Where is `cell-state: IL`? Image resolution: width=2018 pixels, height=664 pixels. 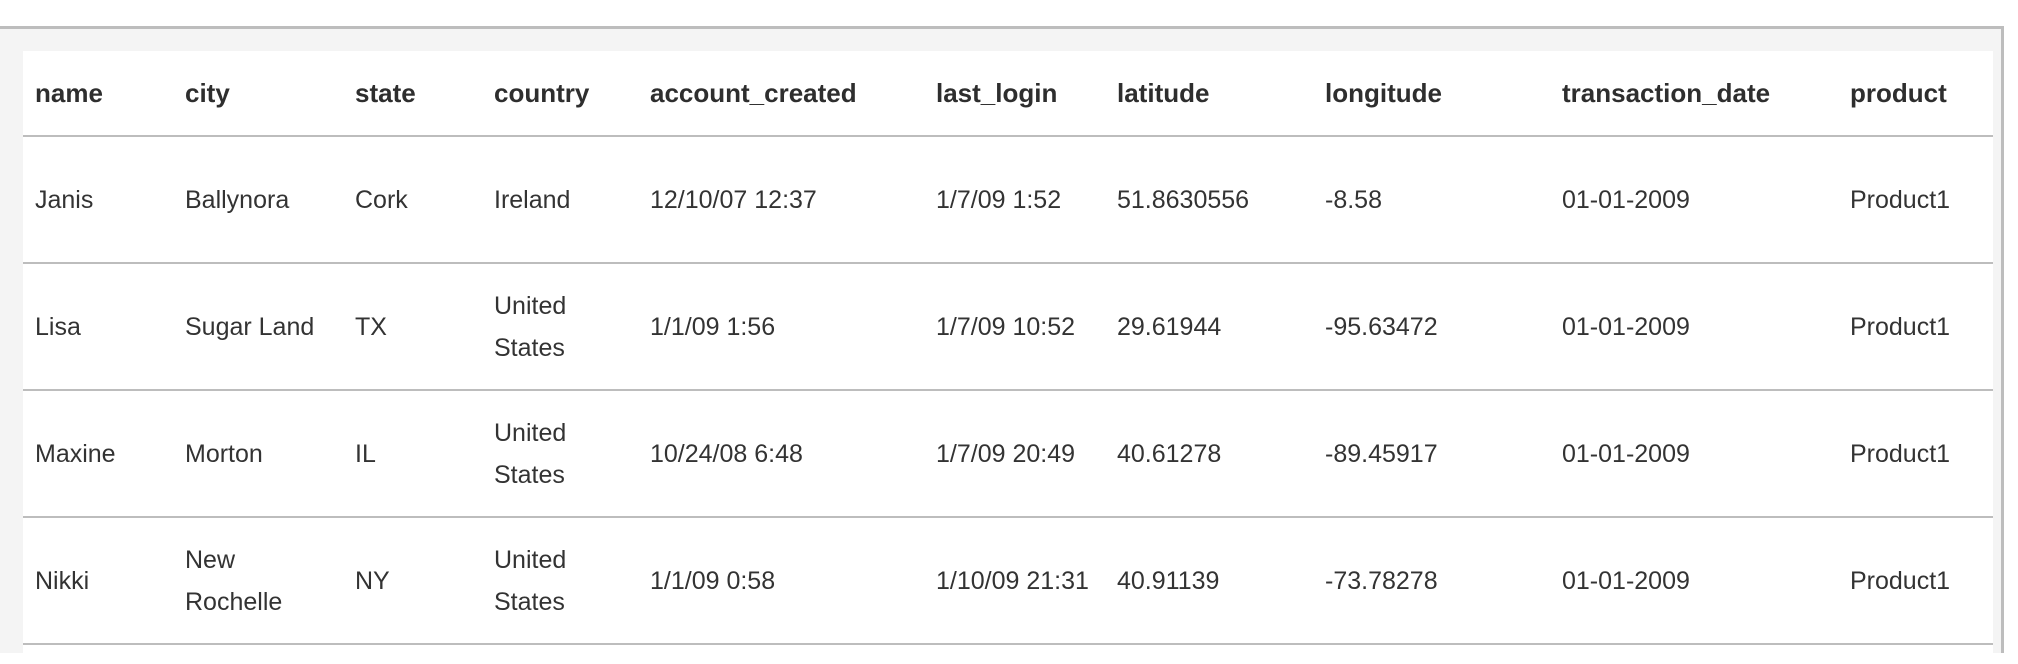 cell-state: IL is located at coordinates (412, 454).